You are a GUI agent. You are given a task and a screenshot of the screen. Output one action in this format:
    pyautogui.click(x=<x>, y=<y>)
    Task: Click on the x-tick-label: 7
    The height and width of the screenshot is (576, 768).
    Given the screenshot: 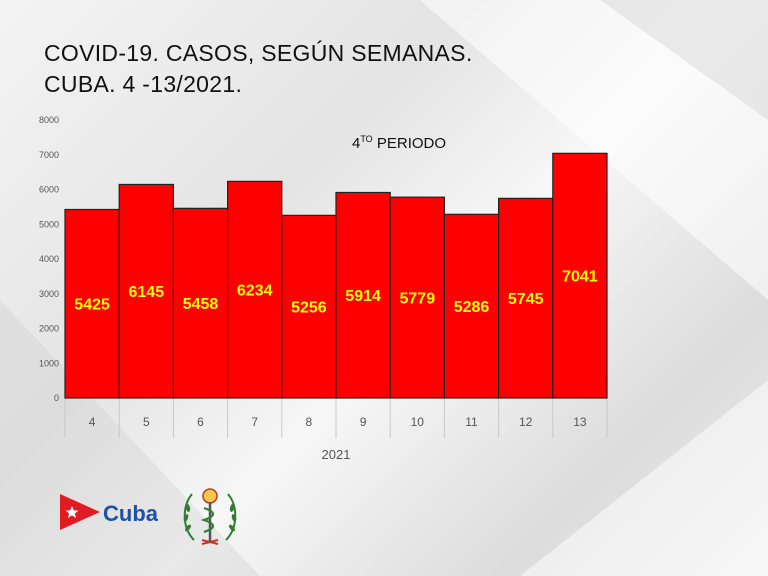 What is the action you would take?
    pyautogui.click(x=254, y=422)
    